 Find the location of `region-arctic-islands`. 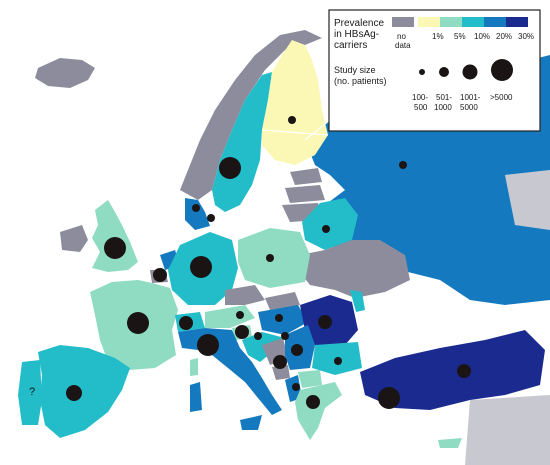

region-arctic-islands is located at coordinates (527, 200).